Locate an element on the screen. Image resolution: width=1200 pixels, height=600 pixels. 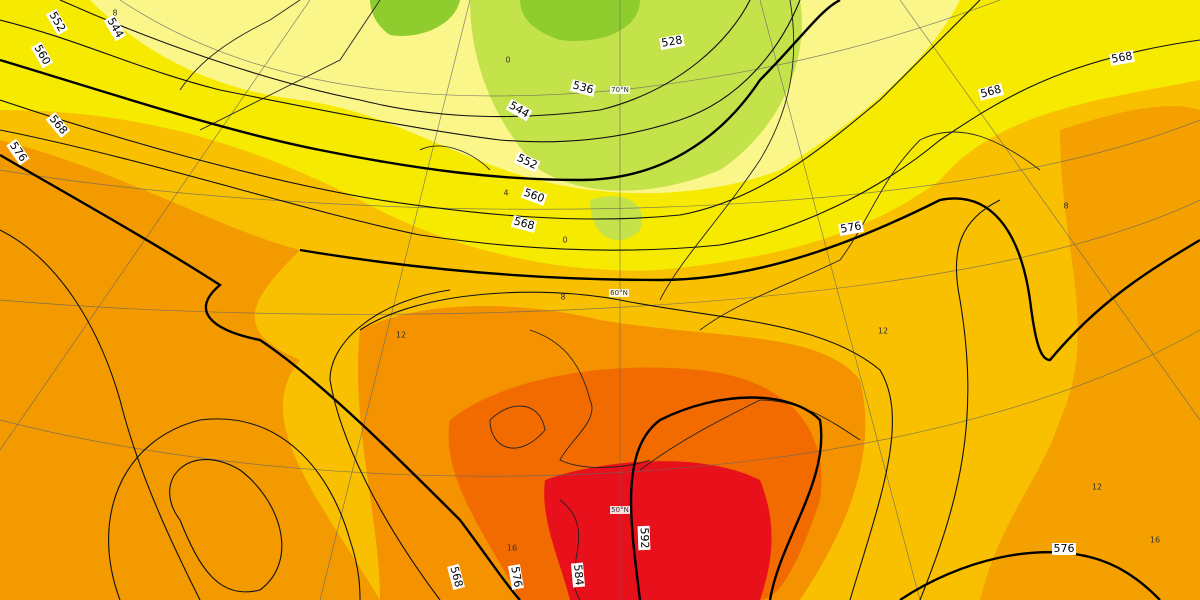
latitude-label: 70°N is located at coordinates (620, 90).